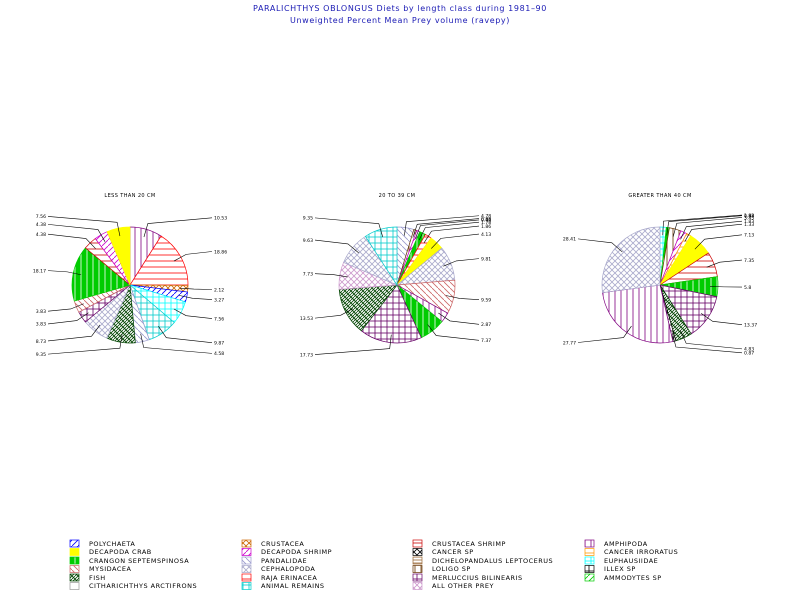  Describe the element at coordinates (41, 342) in the screenshot. I see `slice-label: 8.73` at that location.